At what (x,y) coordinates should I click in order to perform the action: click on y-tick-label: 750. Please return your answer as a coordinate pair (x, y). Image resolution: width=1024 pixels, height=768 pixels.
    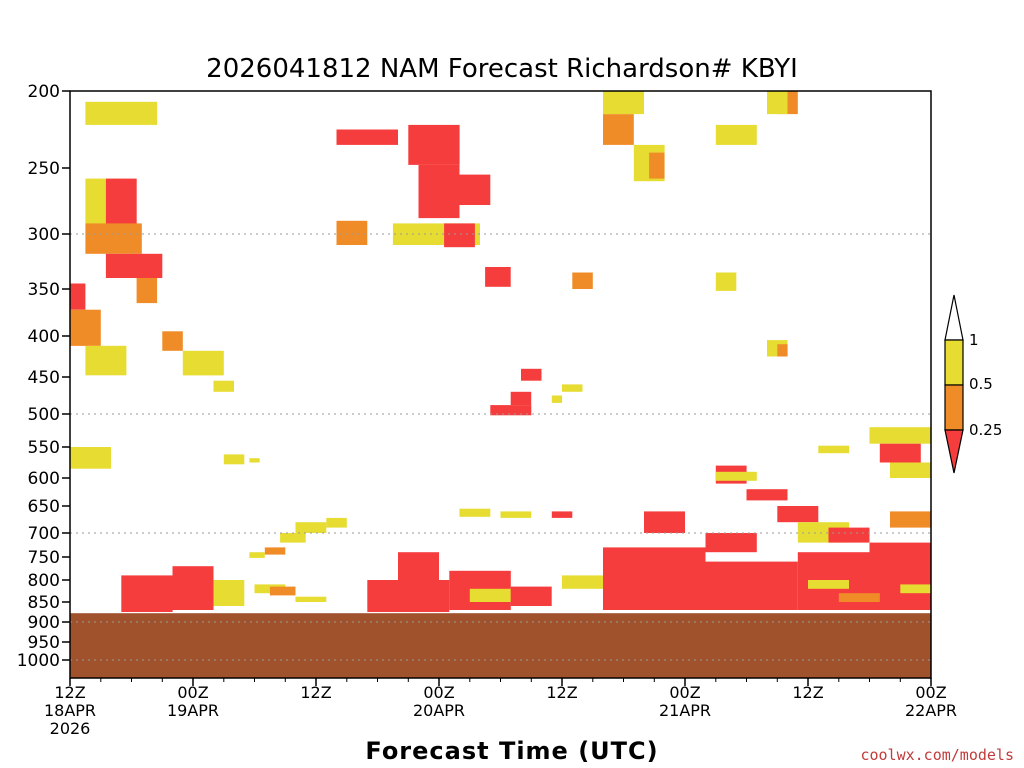
    Looking at the image, I should click on (44, 558).